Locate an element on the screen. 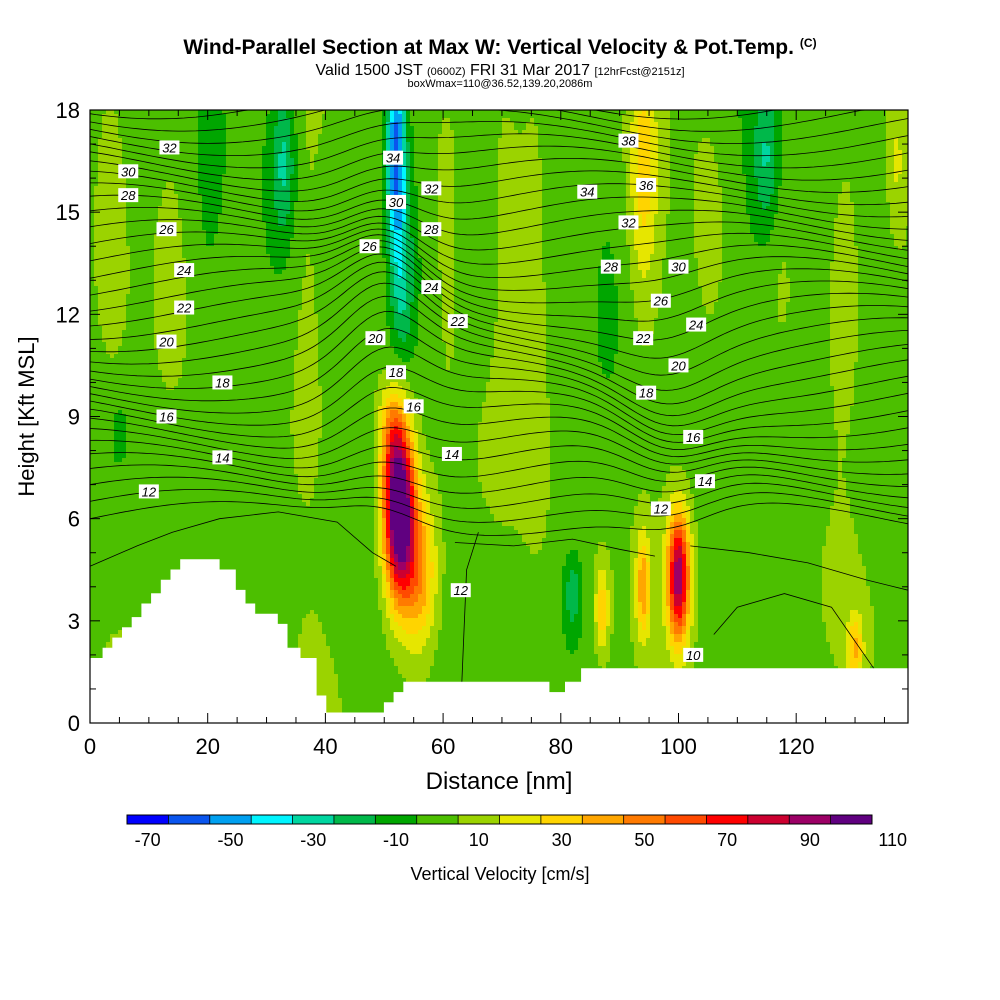 This screenshot has width=1000, height=1000. valid-time: Valid 1500 JST is located at coordinates (368, 70).